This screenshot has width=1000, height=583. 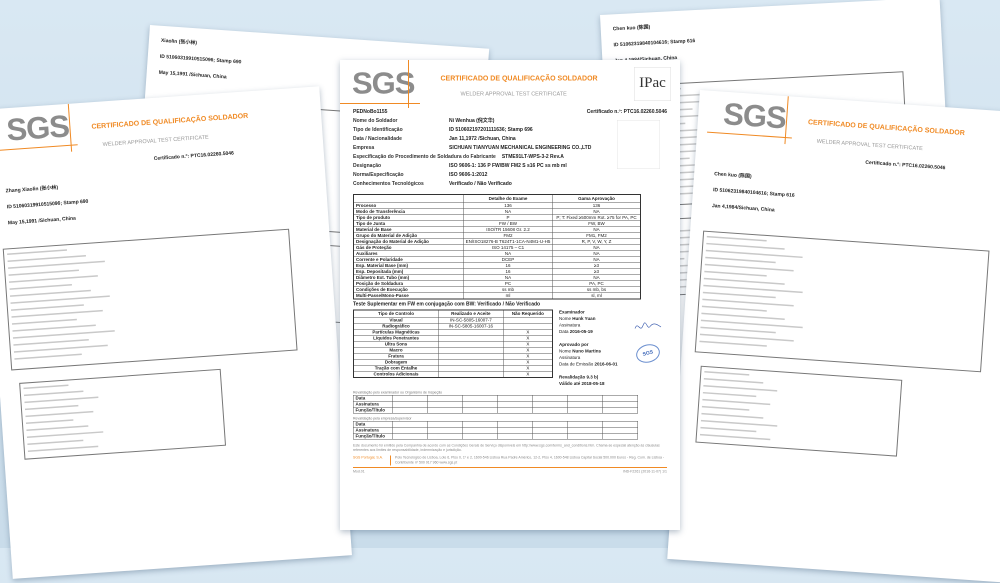 I want to click on field-label: Data, so click(x=564, y=331).